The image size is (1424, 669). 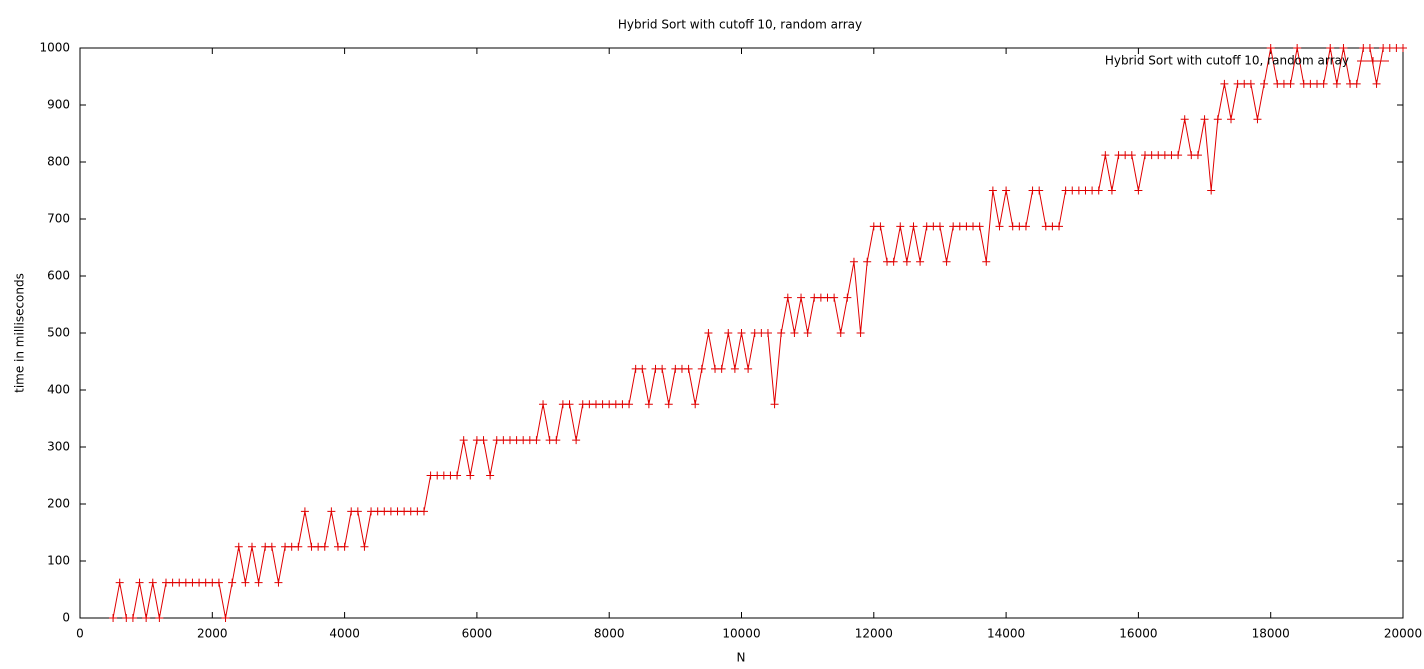 I want to click on y-tick-label: 200, so click(x=58, y=504).